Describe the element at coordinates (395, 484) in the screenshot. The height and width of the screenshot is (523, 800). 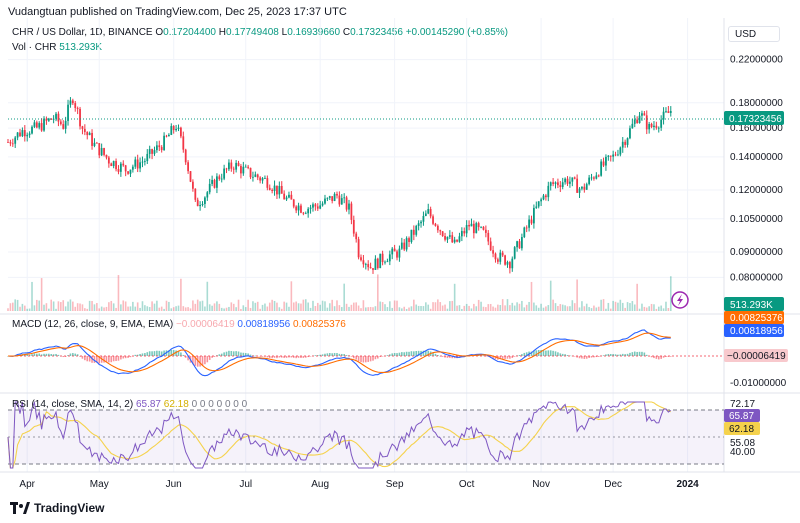
I see `time-tick-label: Sep` at that location.